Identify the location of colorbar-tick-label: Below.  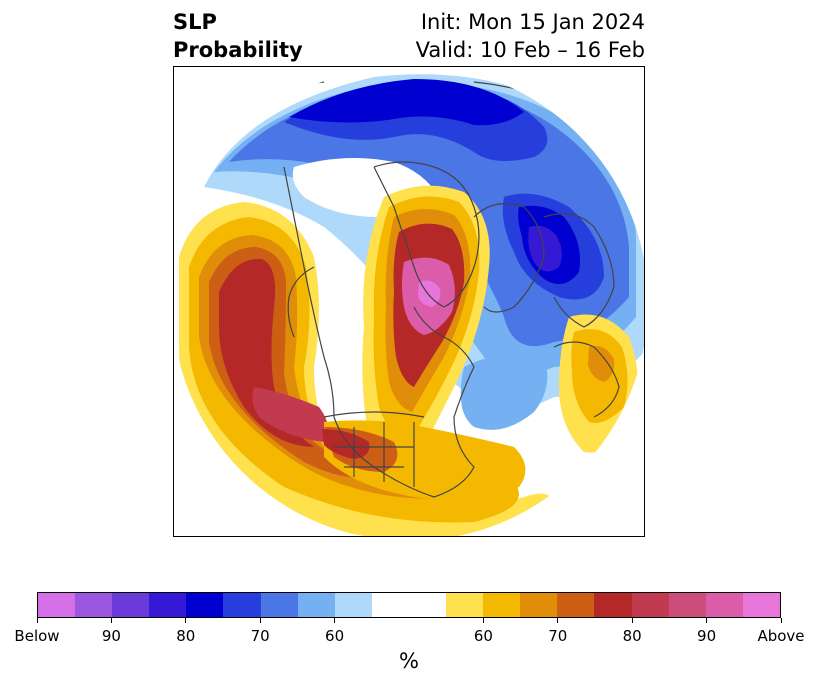
(37, 636).